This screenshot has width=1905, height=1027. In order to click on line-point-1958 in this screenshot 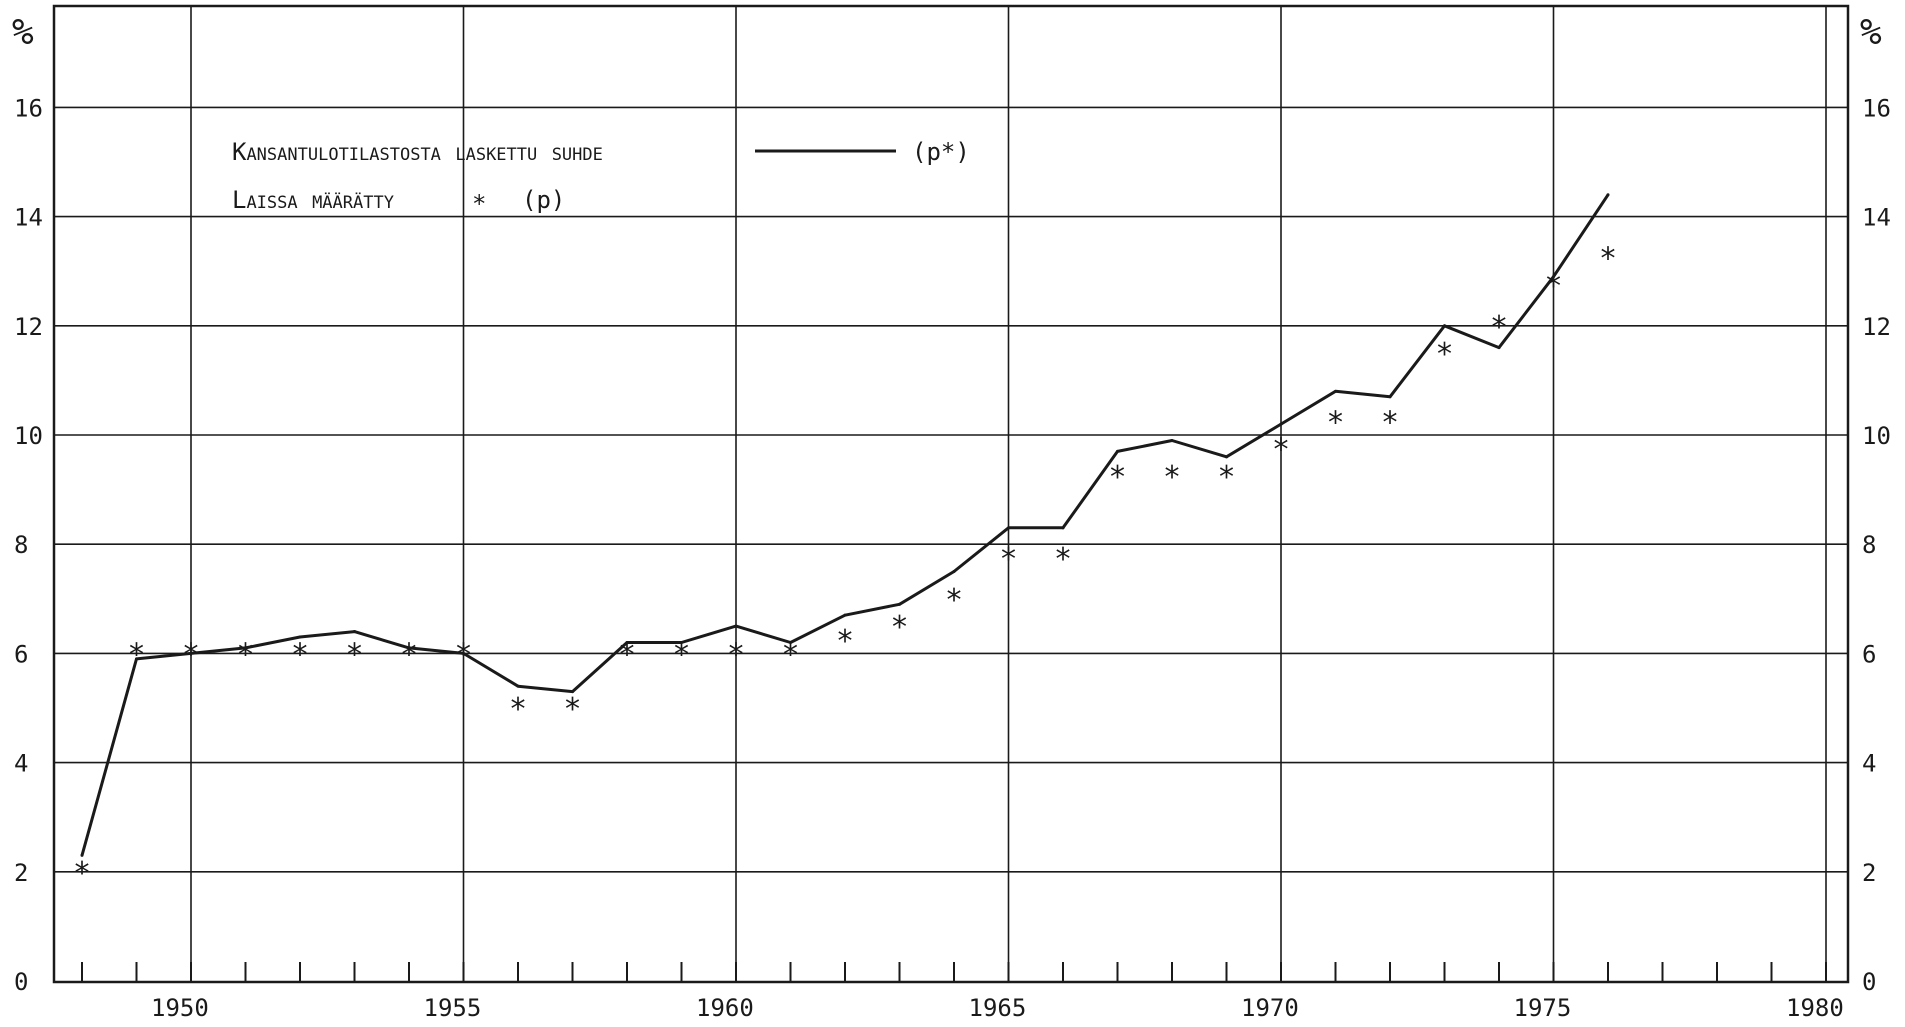, I will do `click(627, 642)`.